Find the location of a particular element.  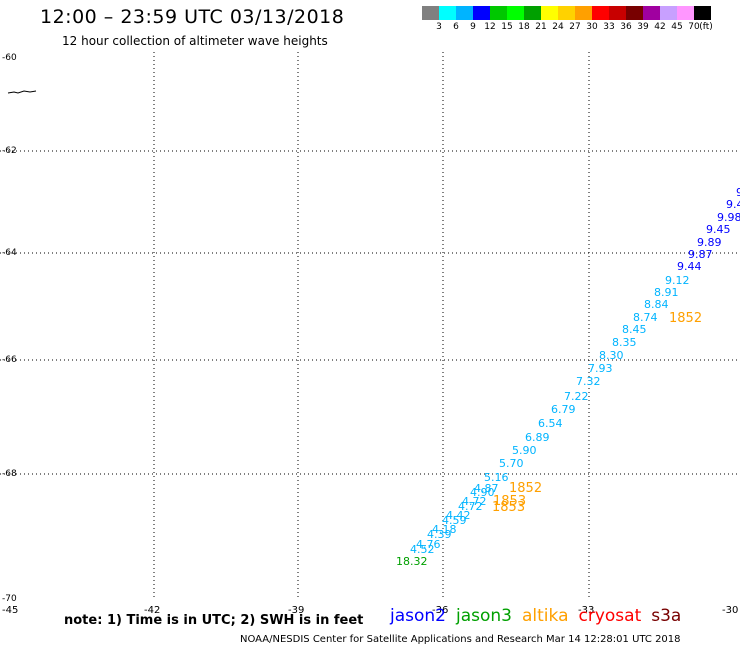

color-legend-label: 18 is located at coordinates (524, 27).